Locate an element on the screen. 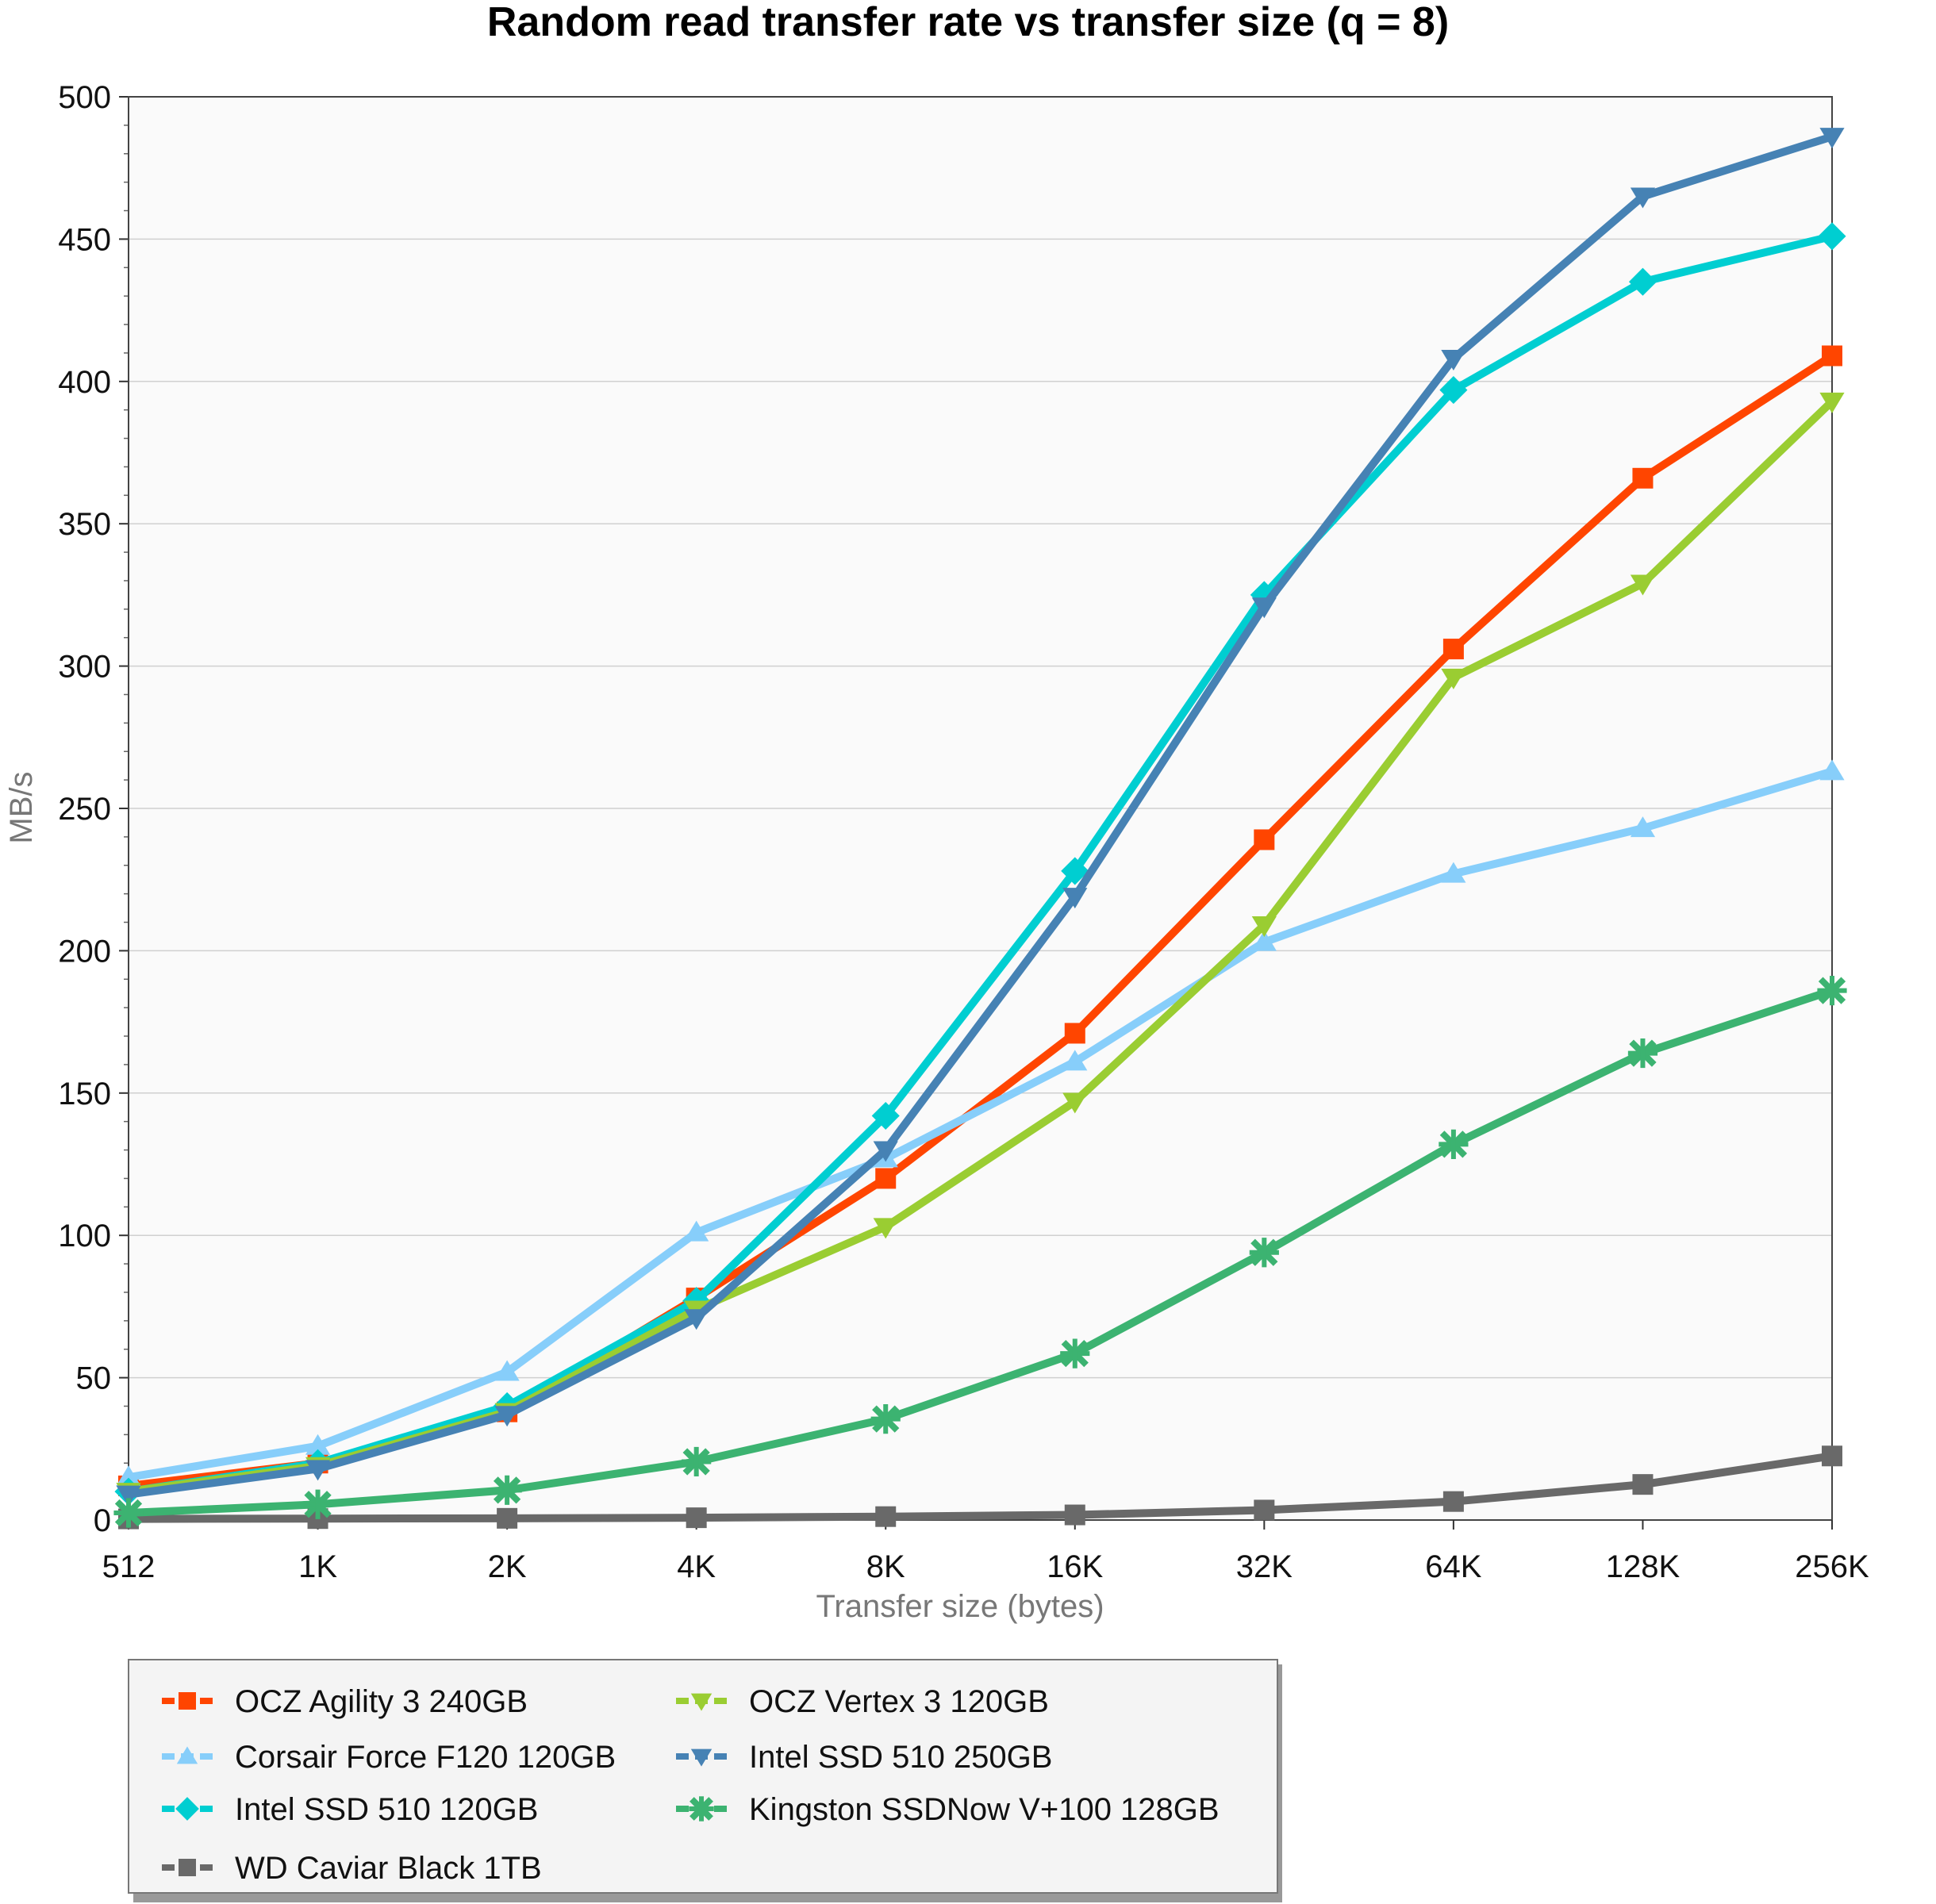  legend-item: Intel SSD 510 250GB is located at coordinates (864, 1757).